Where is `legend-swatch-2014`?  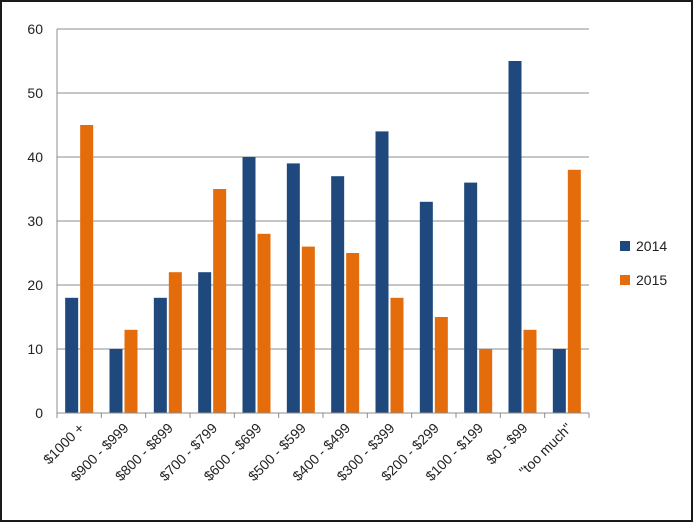 legend-swatch-2014 is located at coordinates (625, 246).